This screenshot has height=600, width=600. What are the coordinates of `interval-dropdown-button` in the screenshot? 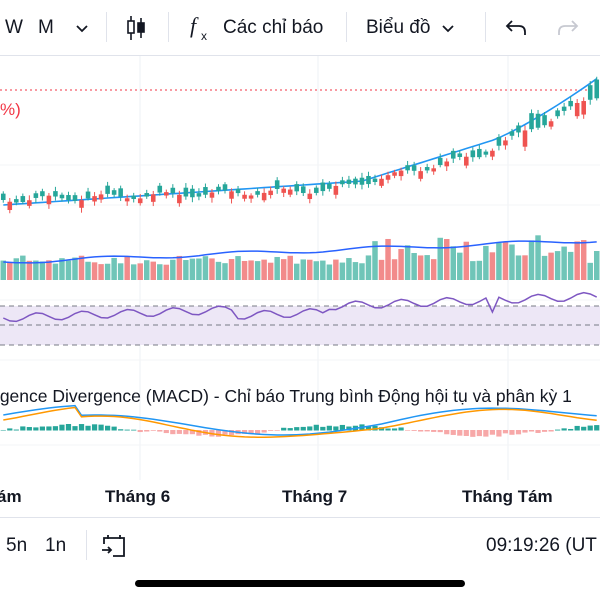 It's located at (82, 27).